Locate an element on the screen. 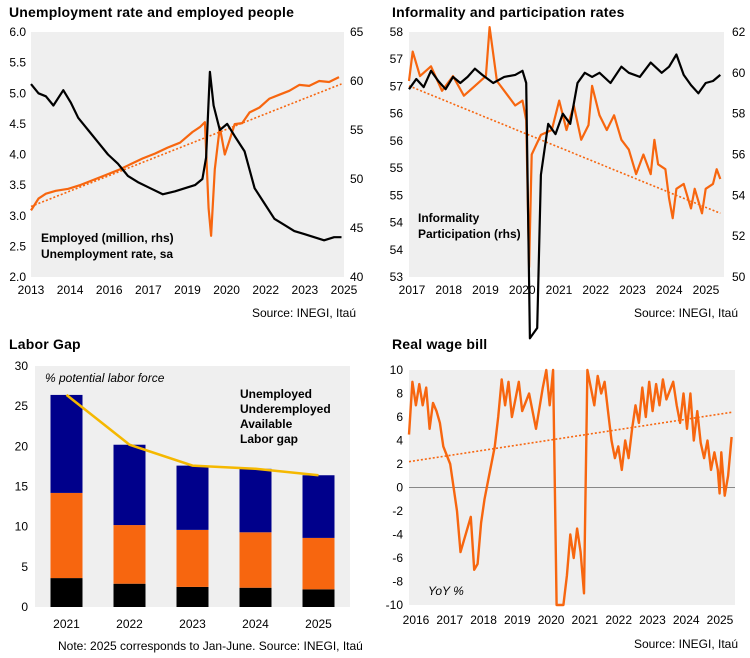 Image resolution: width=750 pixels, height=658 pixels. y-left-tick-label: 4.5 is located at coordinates (17, 124).